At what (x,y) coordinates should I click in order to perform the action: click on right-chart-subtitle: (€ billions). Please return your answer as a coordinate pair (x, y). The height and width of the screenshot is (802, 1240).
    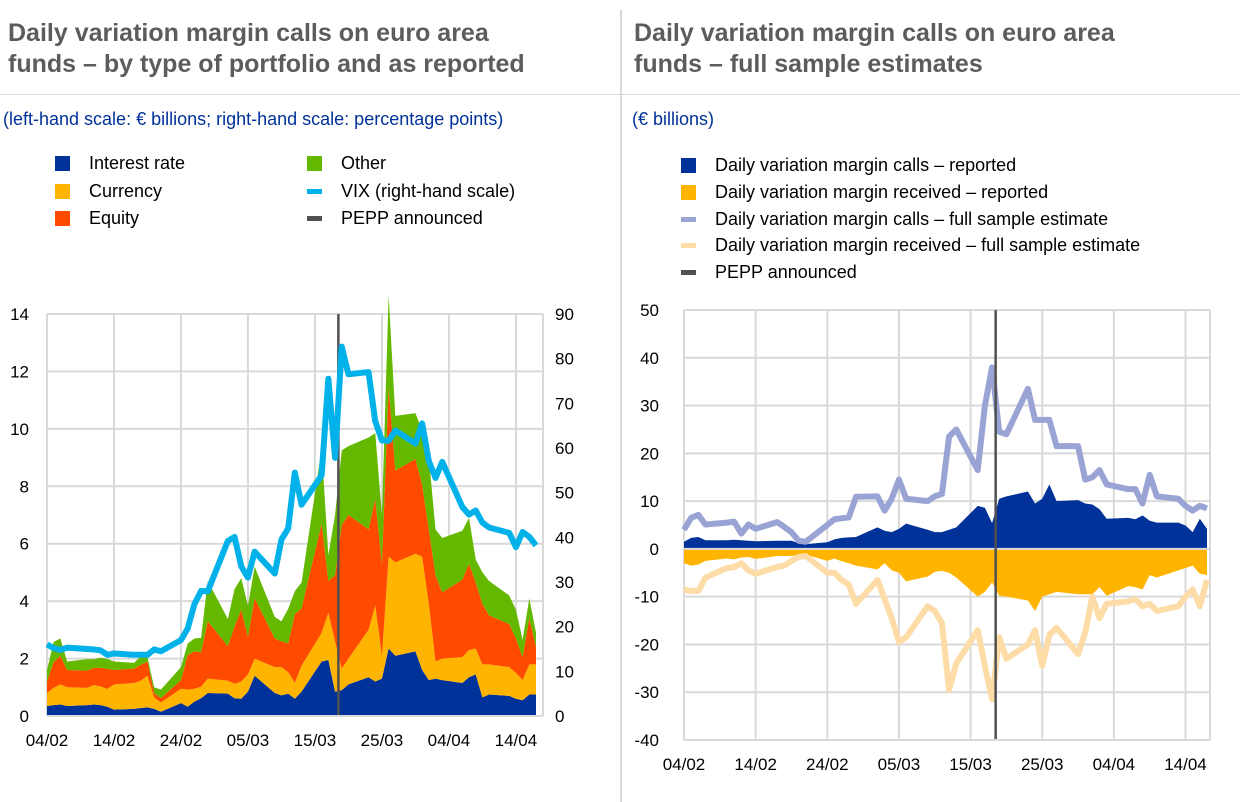
    Looking at the image, I should click on (673, 119).